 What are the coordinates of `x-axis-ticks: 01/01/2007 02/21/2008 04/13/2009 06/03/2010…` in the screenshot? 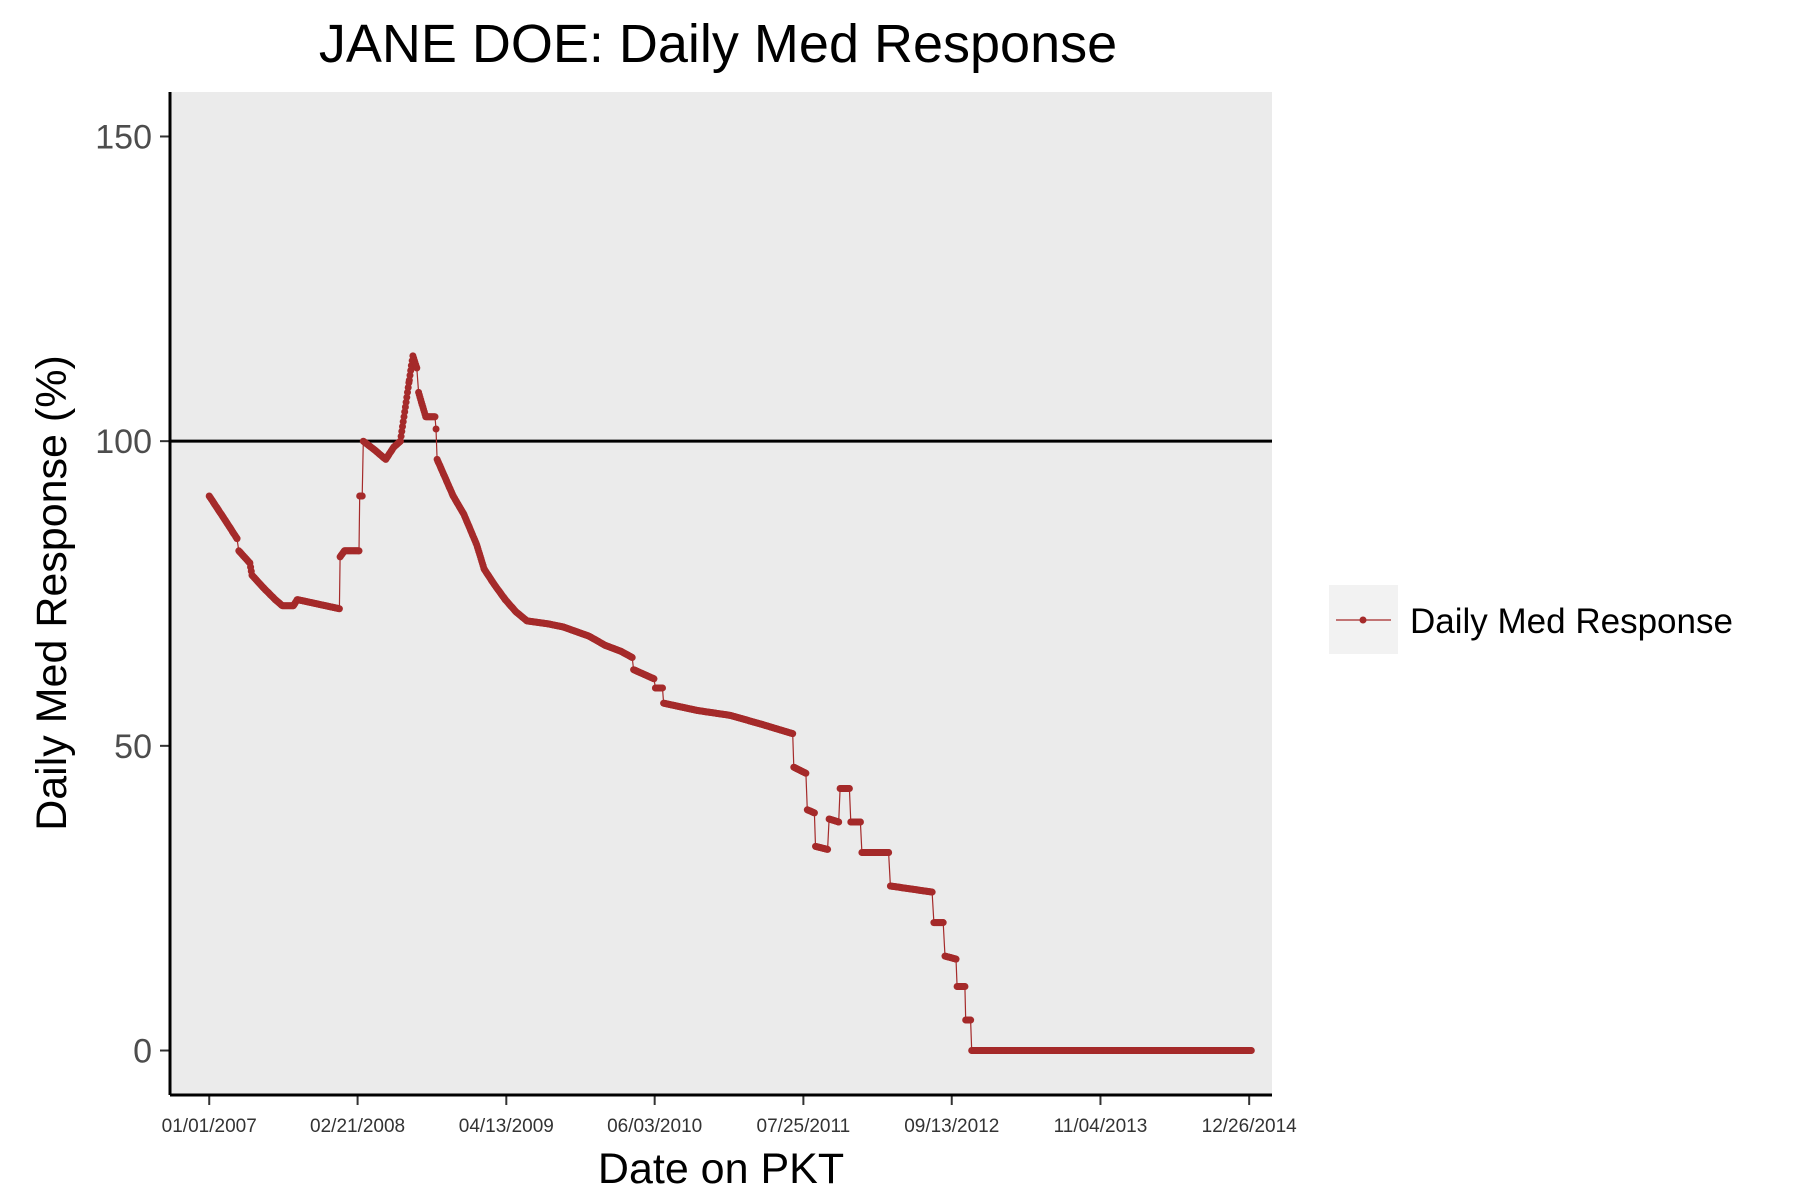 It's located at (729, 1116).